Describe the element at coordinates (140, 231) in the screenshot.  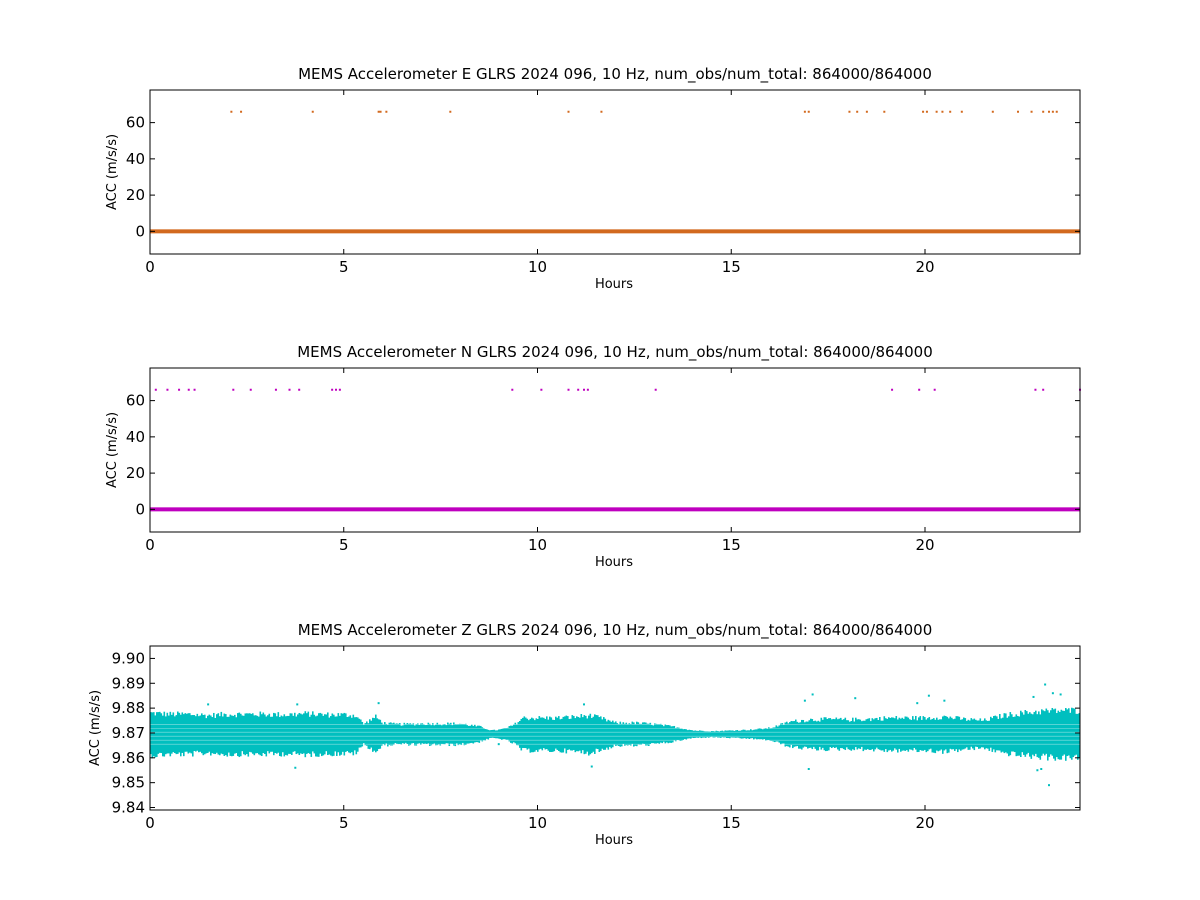
I see `panel-e-y-tick-label: 0` at that location.